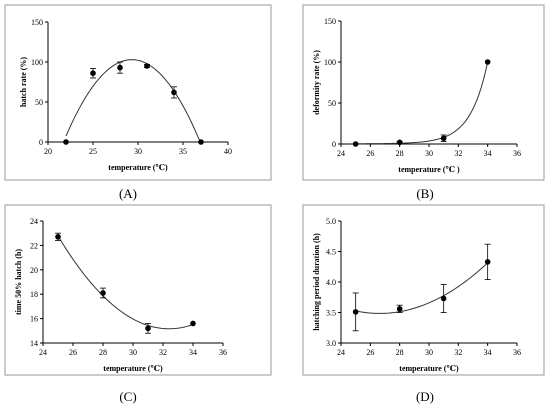 The width and height of the screenshot is (550, 414). I want to click on panel-label: (B), so click(424, 193).